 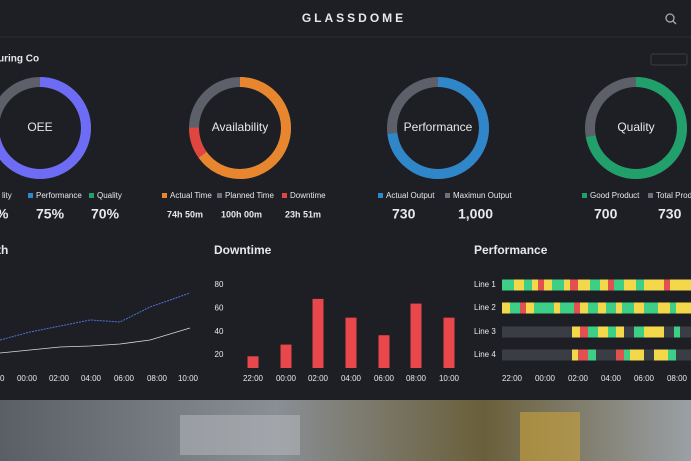 What do you see at coordinates (475, 214) in the screenshot?
I see `legend-value: 1,000` at bounding box center [475, 214].